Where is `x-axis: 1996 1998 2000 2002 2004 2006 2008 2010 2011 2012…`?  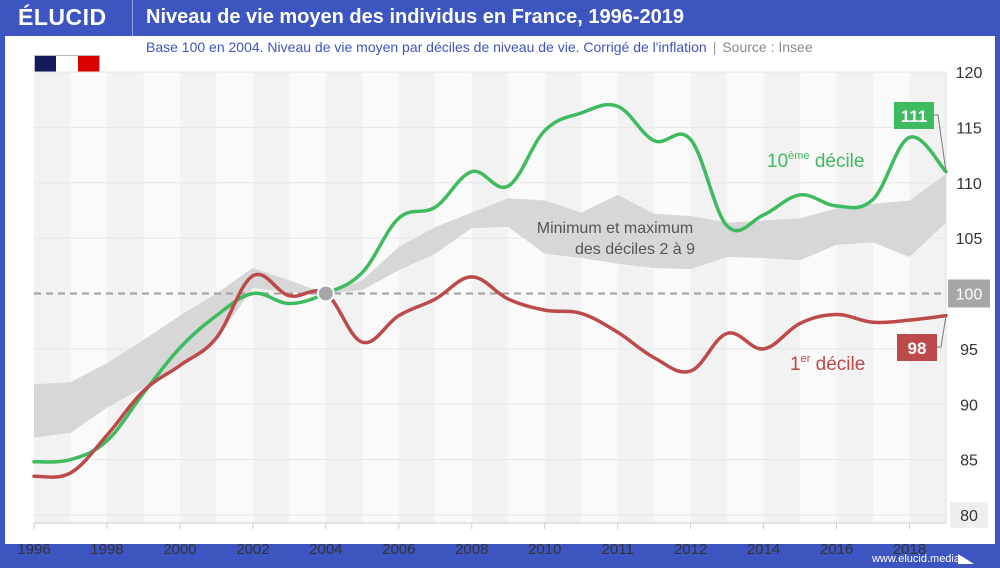
x-axis: 1996 1998 2000 2002 2004 2006 2008 2010 2011 2012… is located at coordinates (481, 540).